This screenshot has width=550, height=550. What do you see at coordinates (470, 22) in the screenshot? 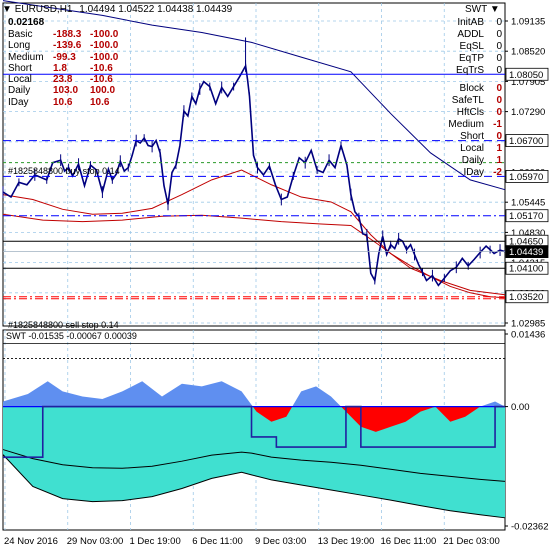
I see `right-panel-label: InitAB` at bounding box center [470, 22].